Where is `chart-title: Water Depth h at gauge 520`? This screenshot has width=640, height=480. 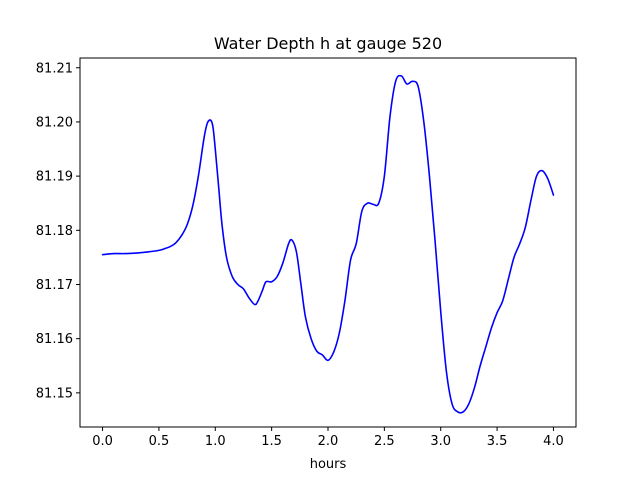 chart-title: Water Depth h at gauge 520 is located at coordinates (328, 43).